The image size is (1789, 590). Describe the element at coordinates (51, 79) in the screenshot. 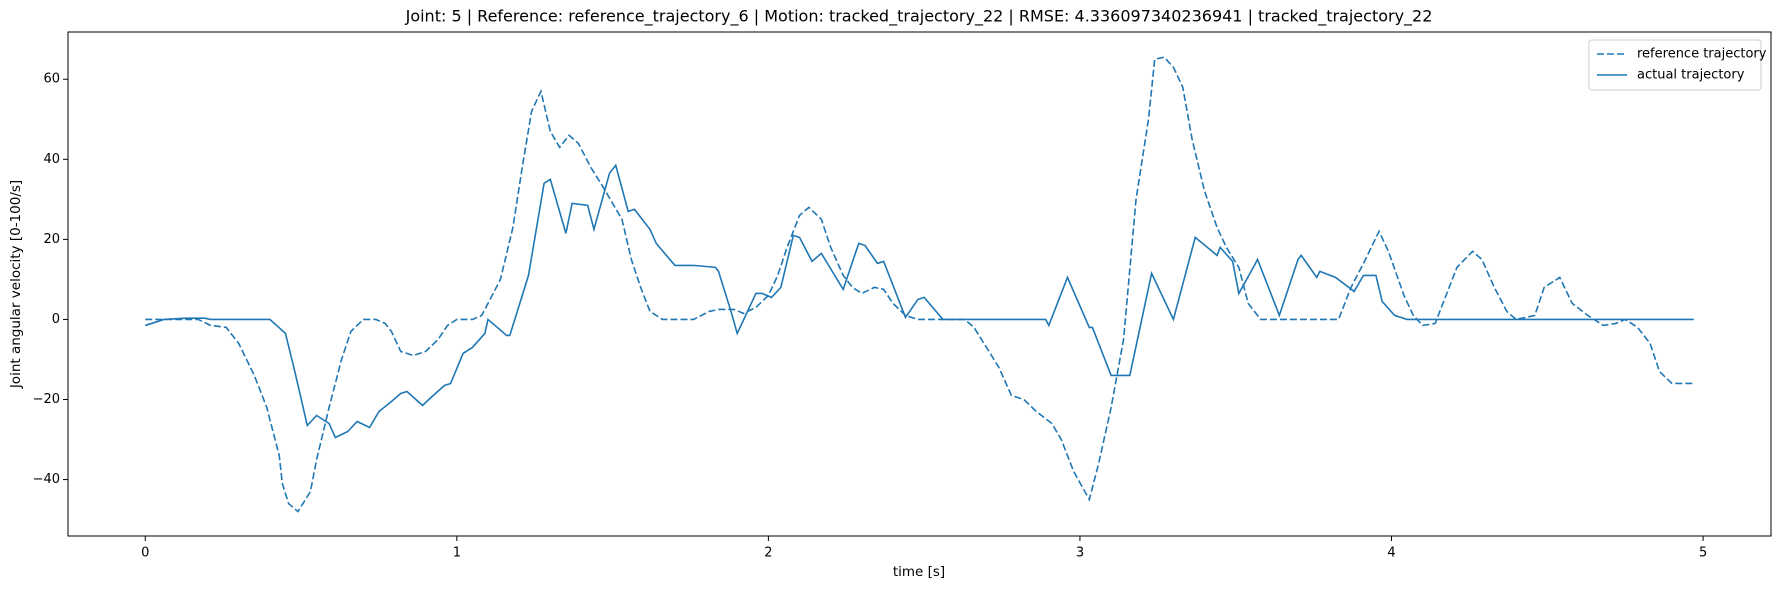

I see `y-tick-label: 60` at that location.